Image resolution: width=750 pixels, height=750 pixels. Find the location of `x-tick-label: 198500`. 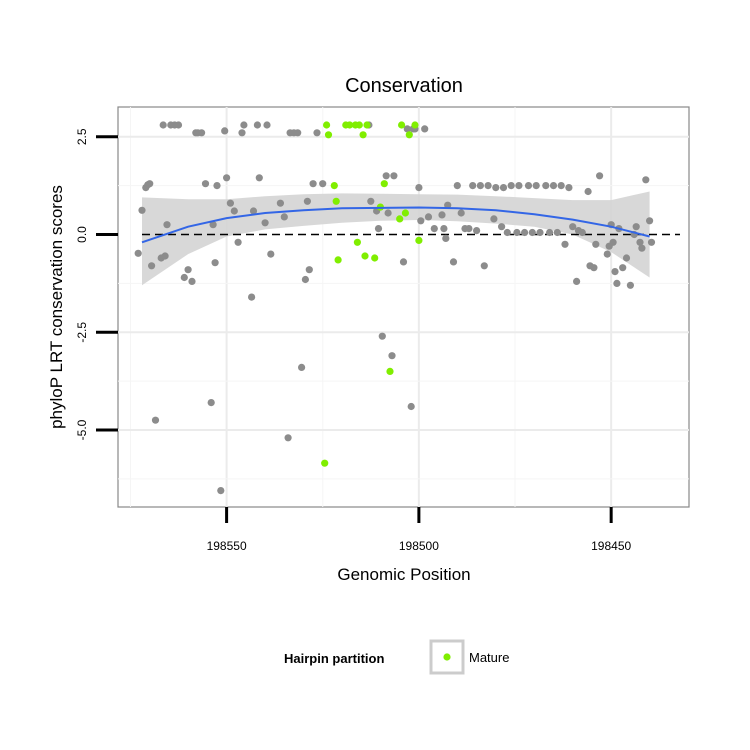

x-tick-label: 198500 is located at coordinates (419, 546).